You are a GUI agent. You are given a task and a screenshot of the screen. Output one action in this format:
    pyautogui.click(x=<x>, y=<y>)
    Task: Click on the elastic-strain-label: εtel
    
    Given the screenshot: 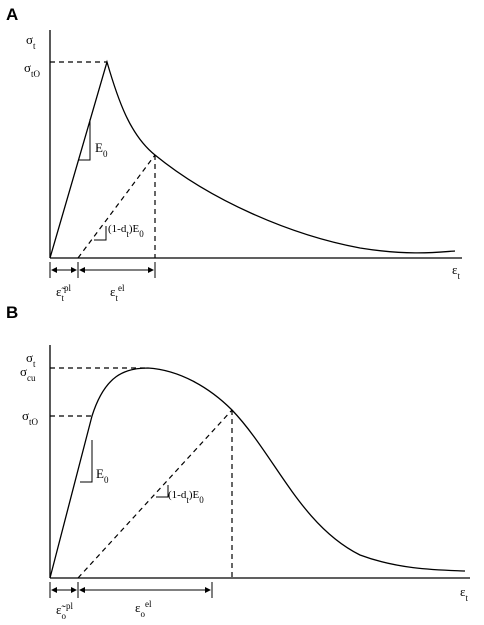 What is the action you would take?
    pyautogui.click(x=117, y=293)
    